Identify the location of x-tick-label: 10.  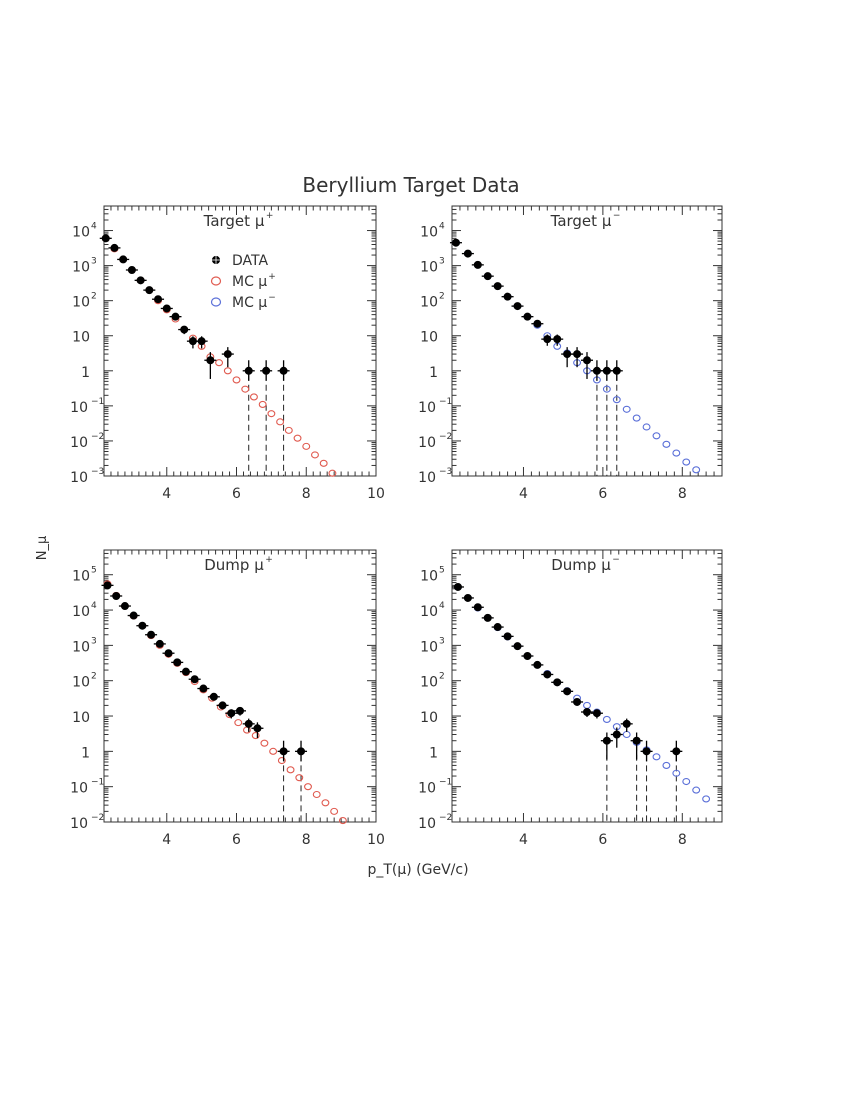
(376, 840).